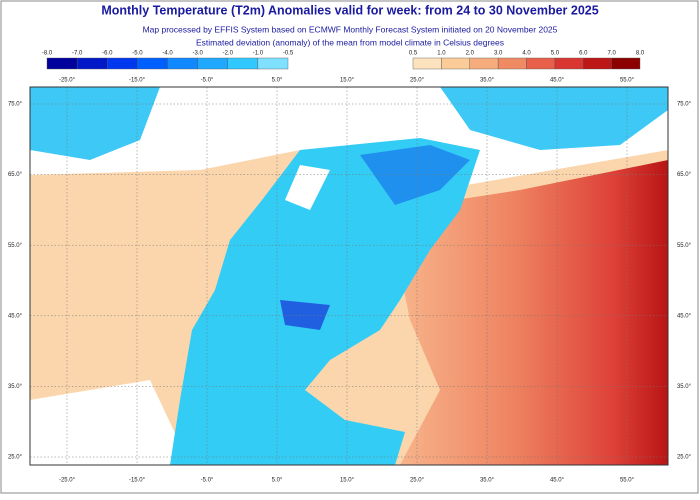 This screenshot has height=500, width=700. Describe the element at coordinates (258, 54) in the screenshot. I see `colorbar-label: -1.0` at that location.